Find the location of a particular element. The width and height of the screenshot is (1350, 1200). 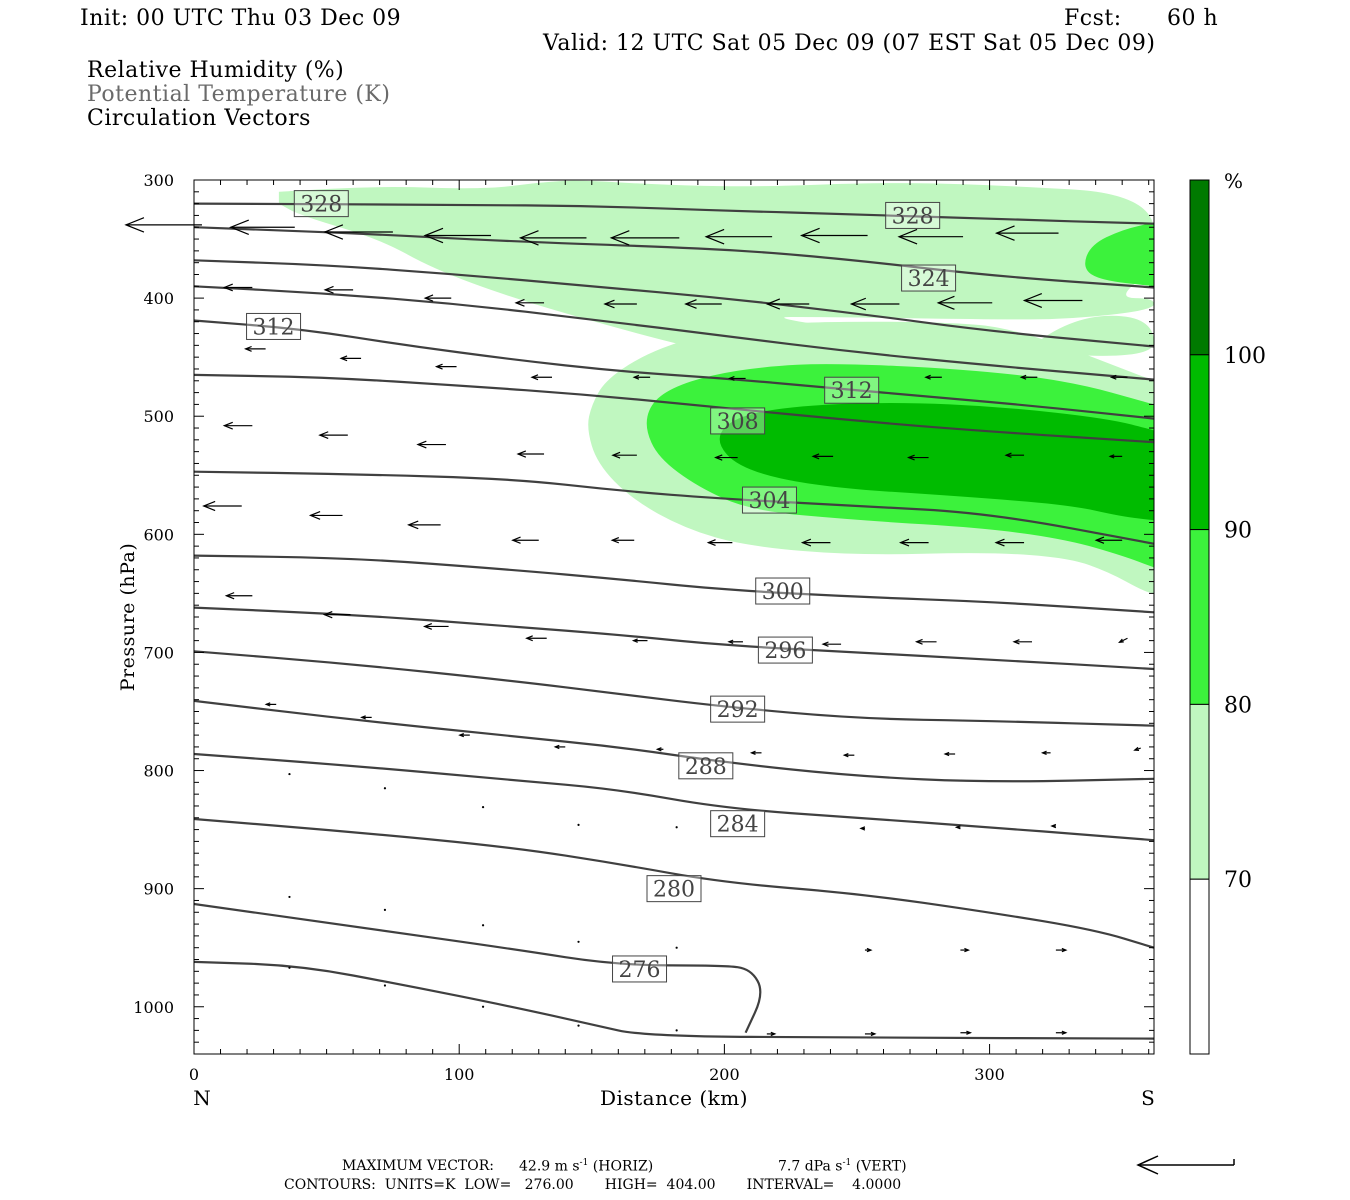

contour-label-text: 312 is located at coordinates (274, 327).